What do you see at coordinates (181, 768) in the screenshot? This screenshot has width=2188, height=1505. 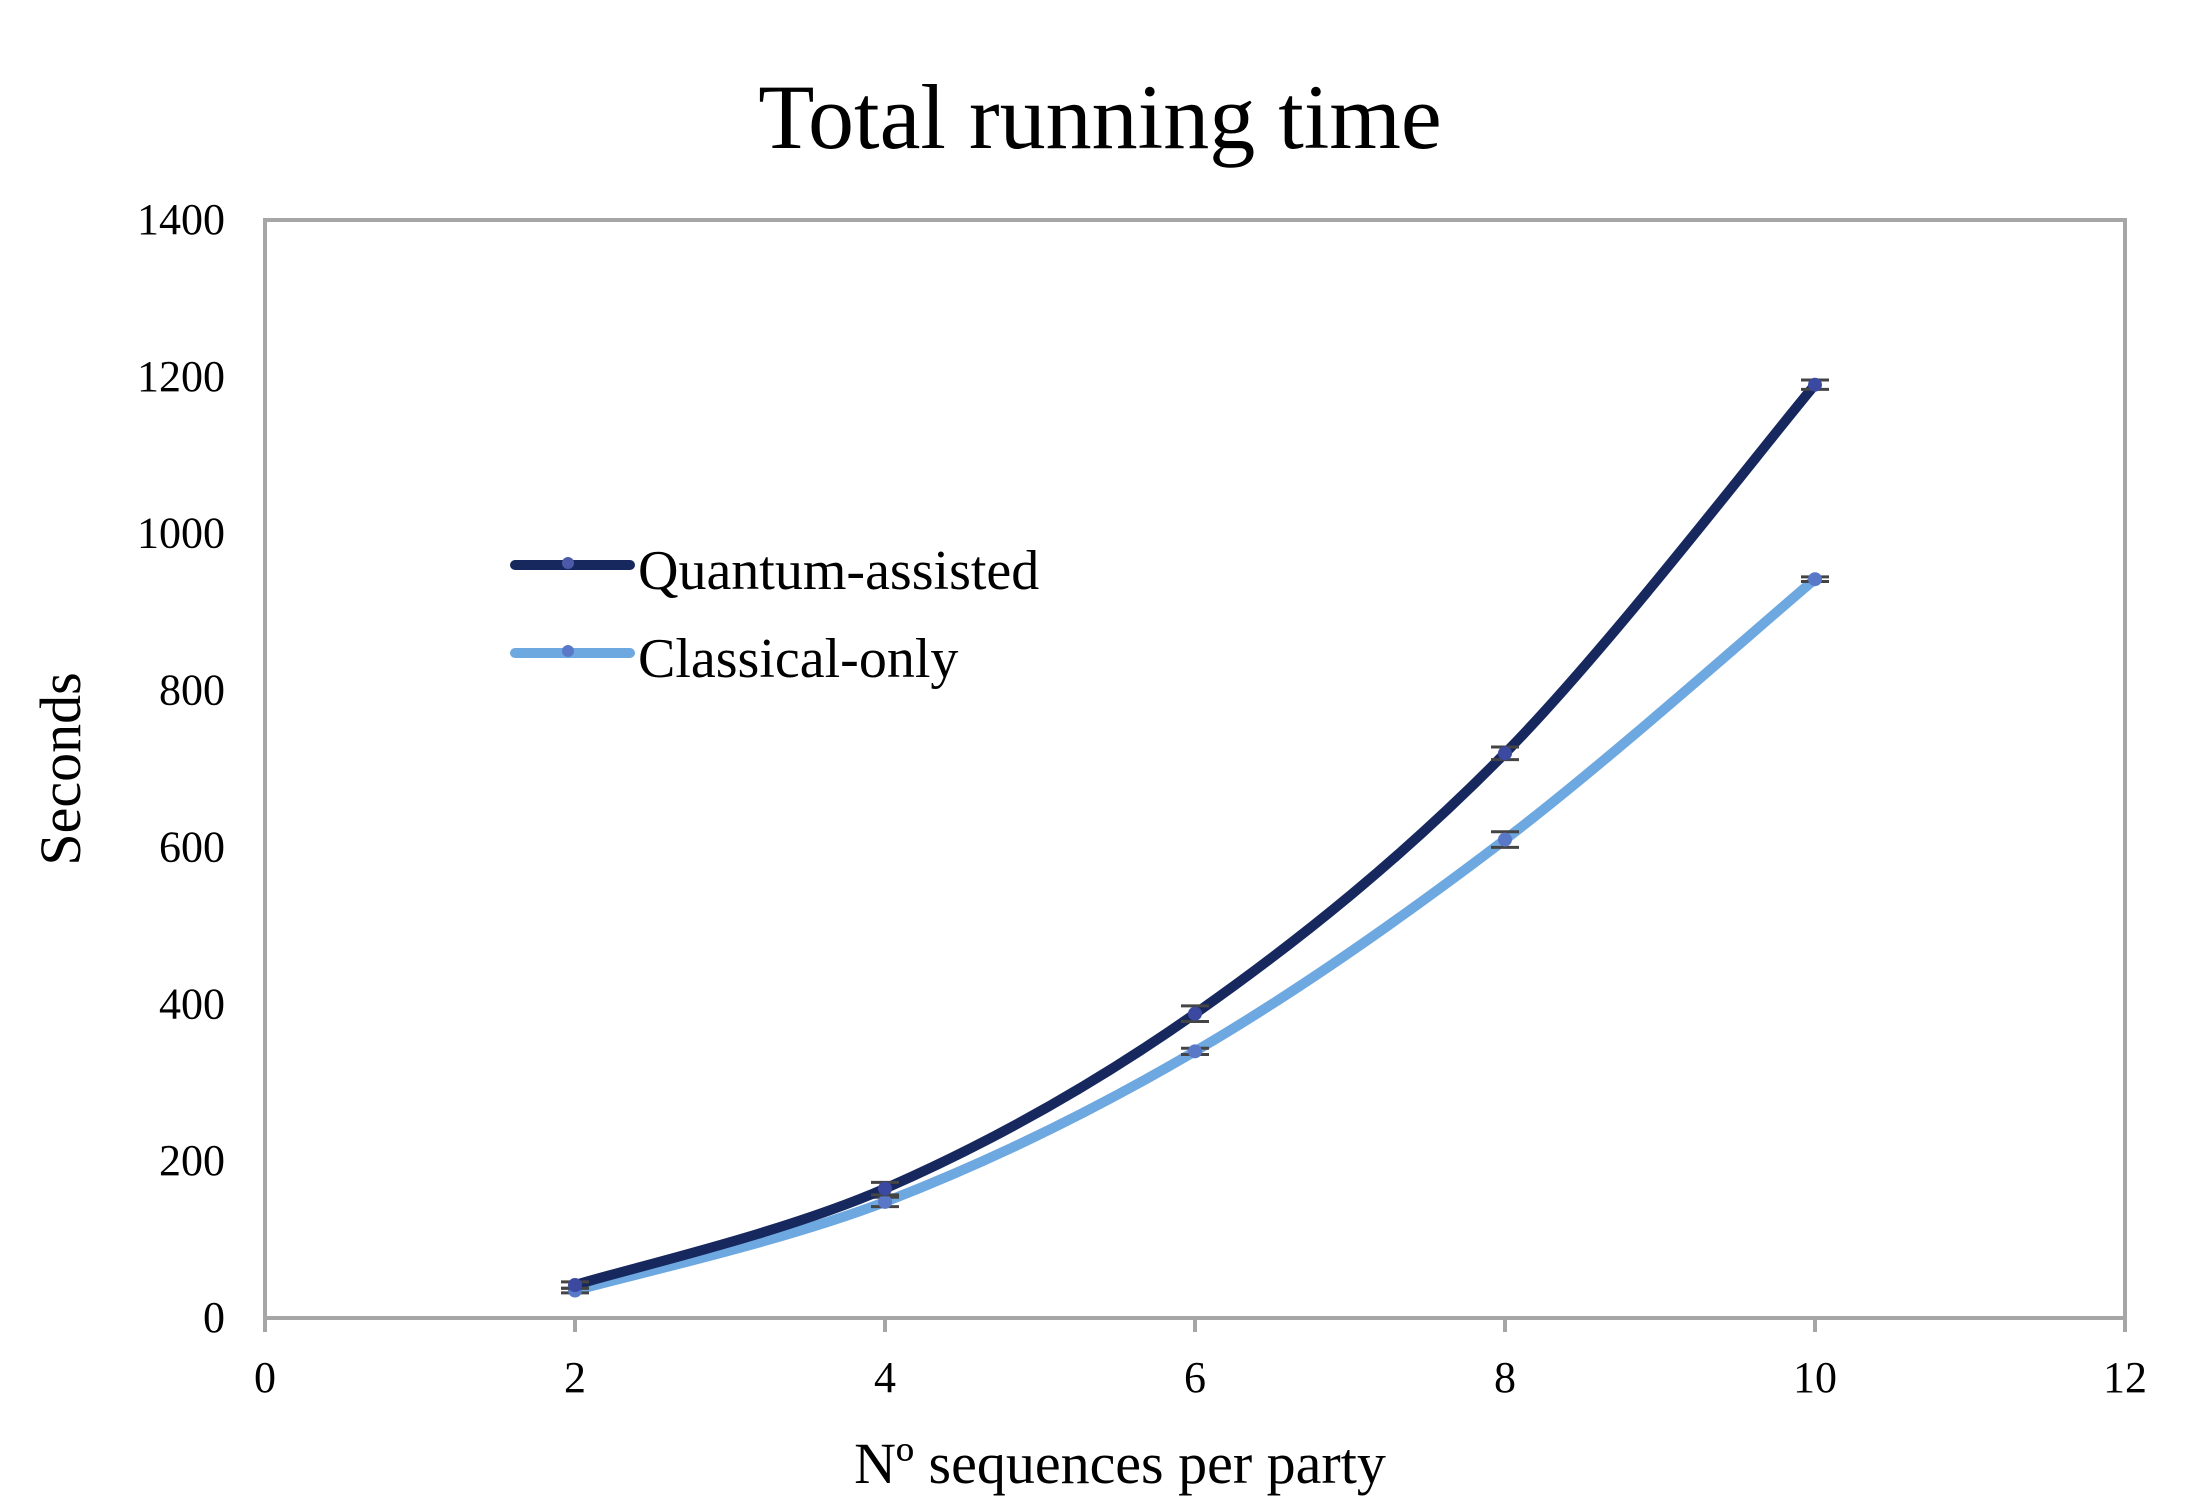 I see `y-tick-labels: 0 200 400 600 800 1000 1200 1400` at bounding box center [181, 768].